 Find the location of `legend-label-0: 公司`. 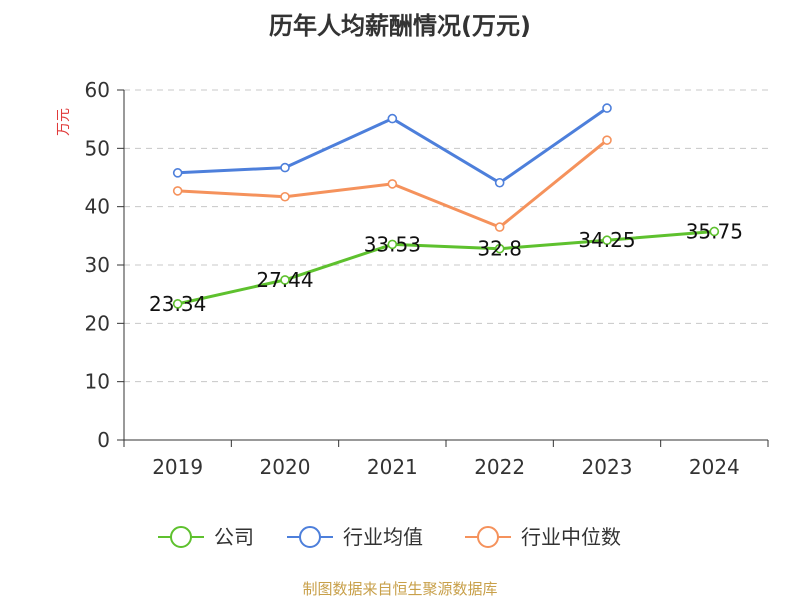

legend-label-0: 公司 is located at coordinates (234, 537).